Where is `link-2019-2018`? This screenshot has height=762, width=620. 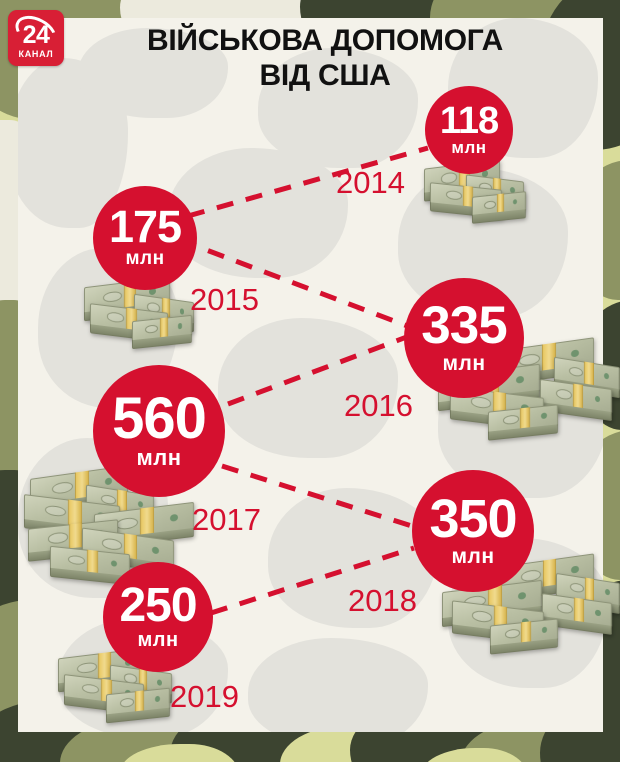 link-2019-2018 is located at coordinates (312, 580).